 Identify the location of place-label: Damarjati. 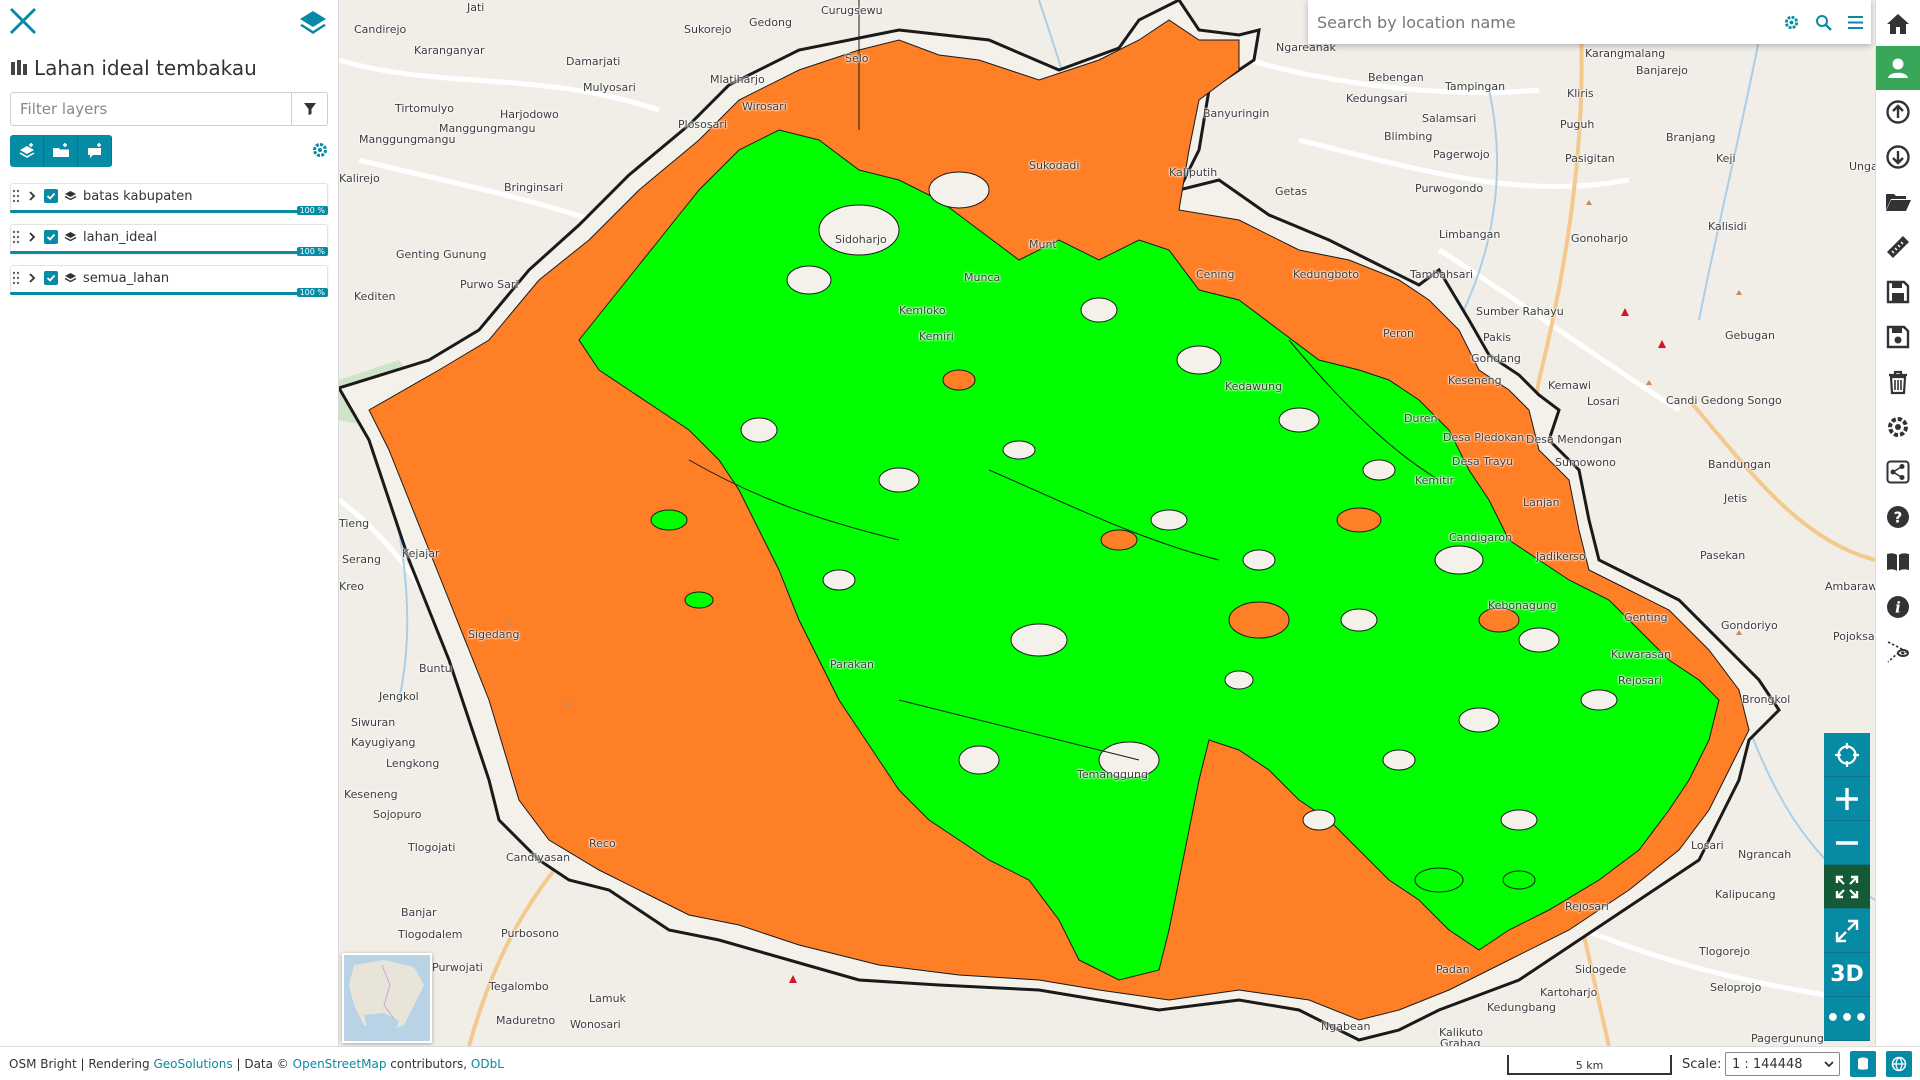
(593, 61).